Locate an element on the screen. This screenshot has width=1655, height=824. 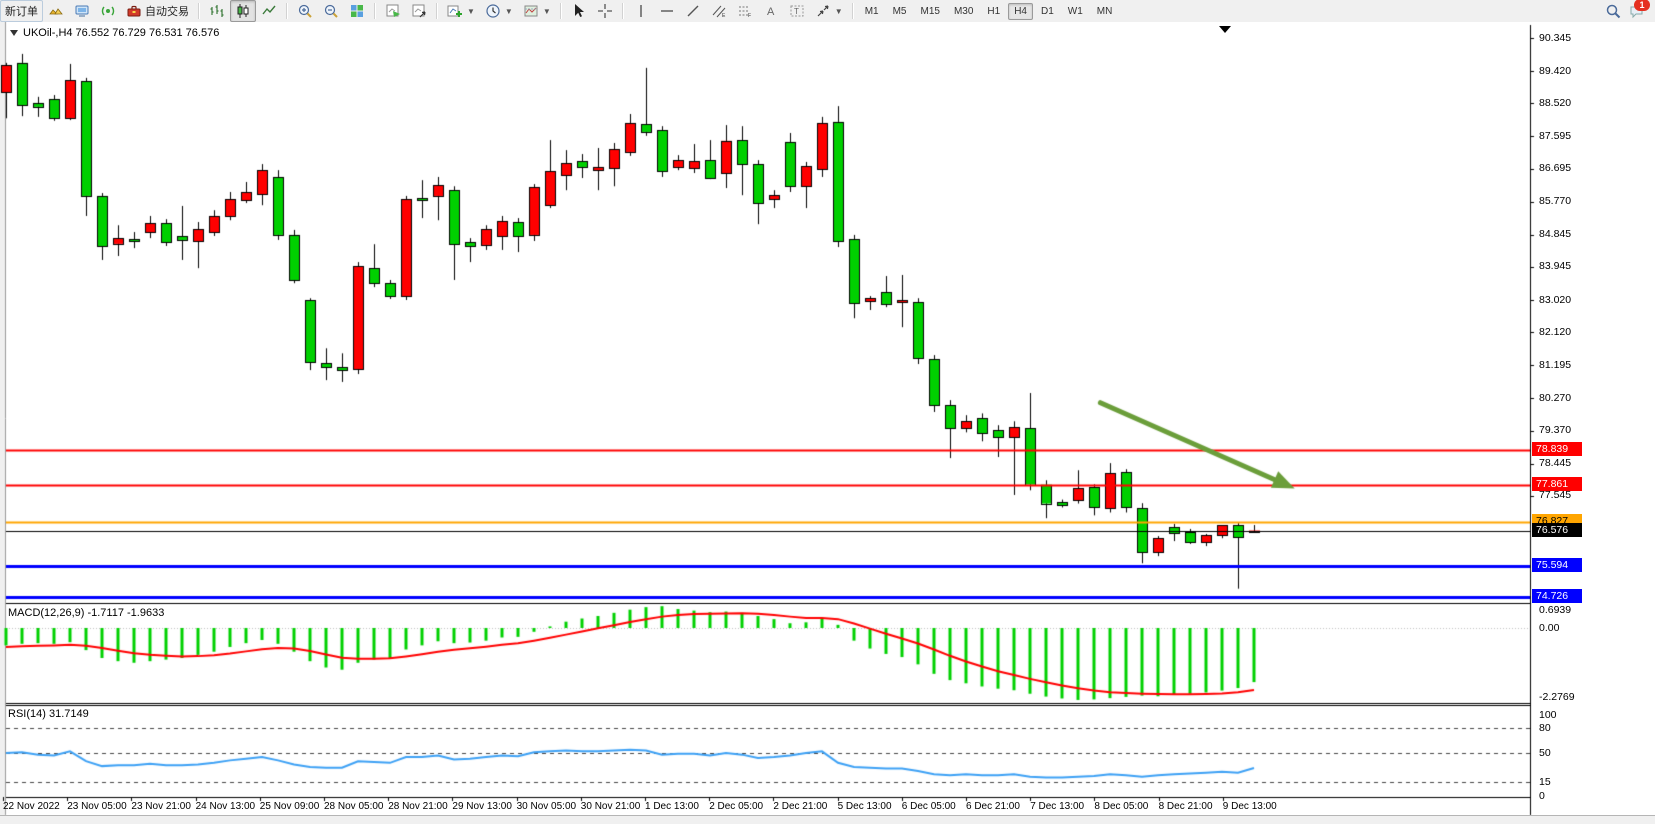
autotrading-button: 自动交易 is located at coordinates (157, 11).